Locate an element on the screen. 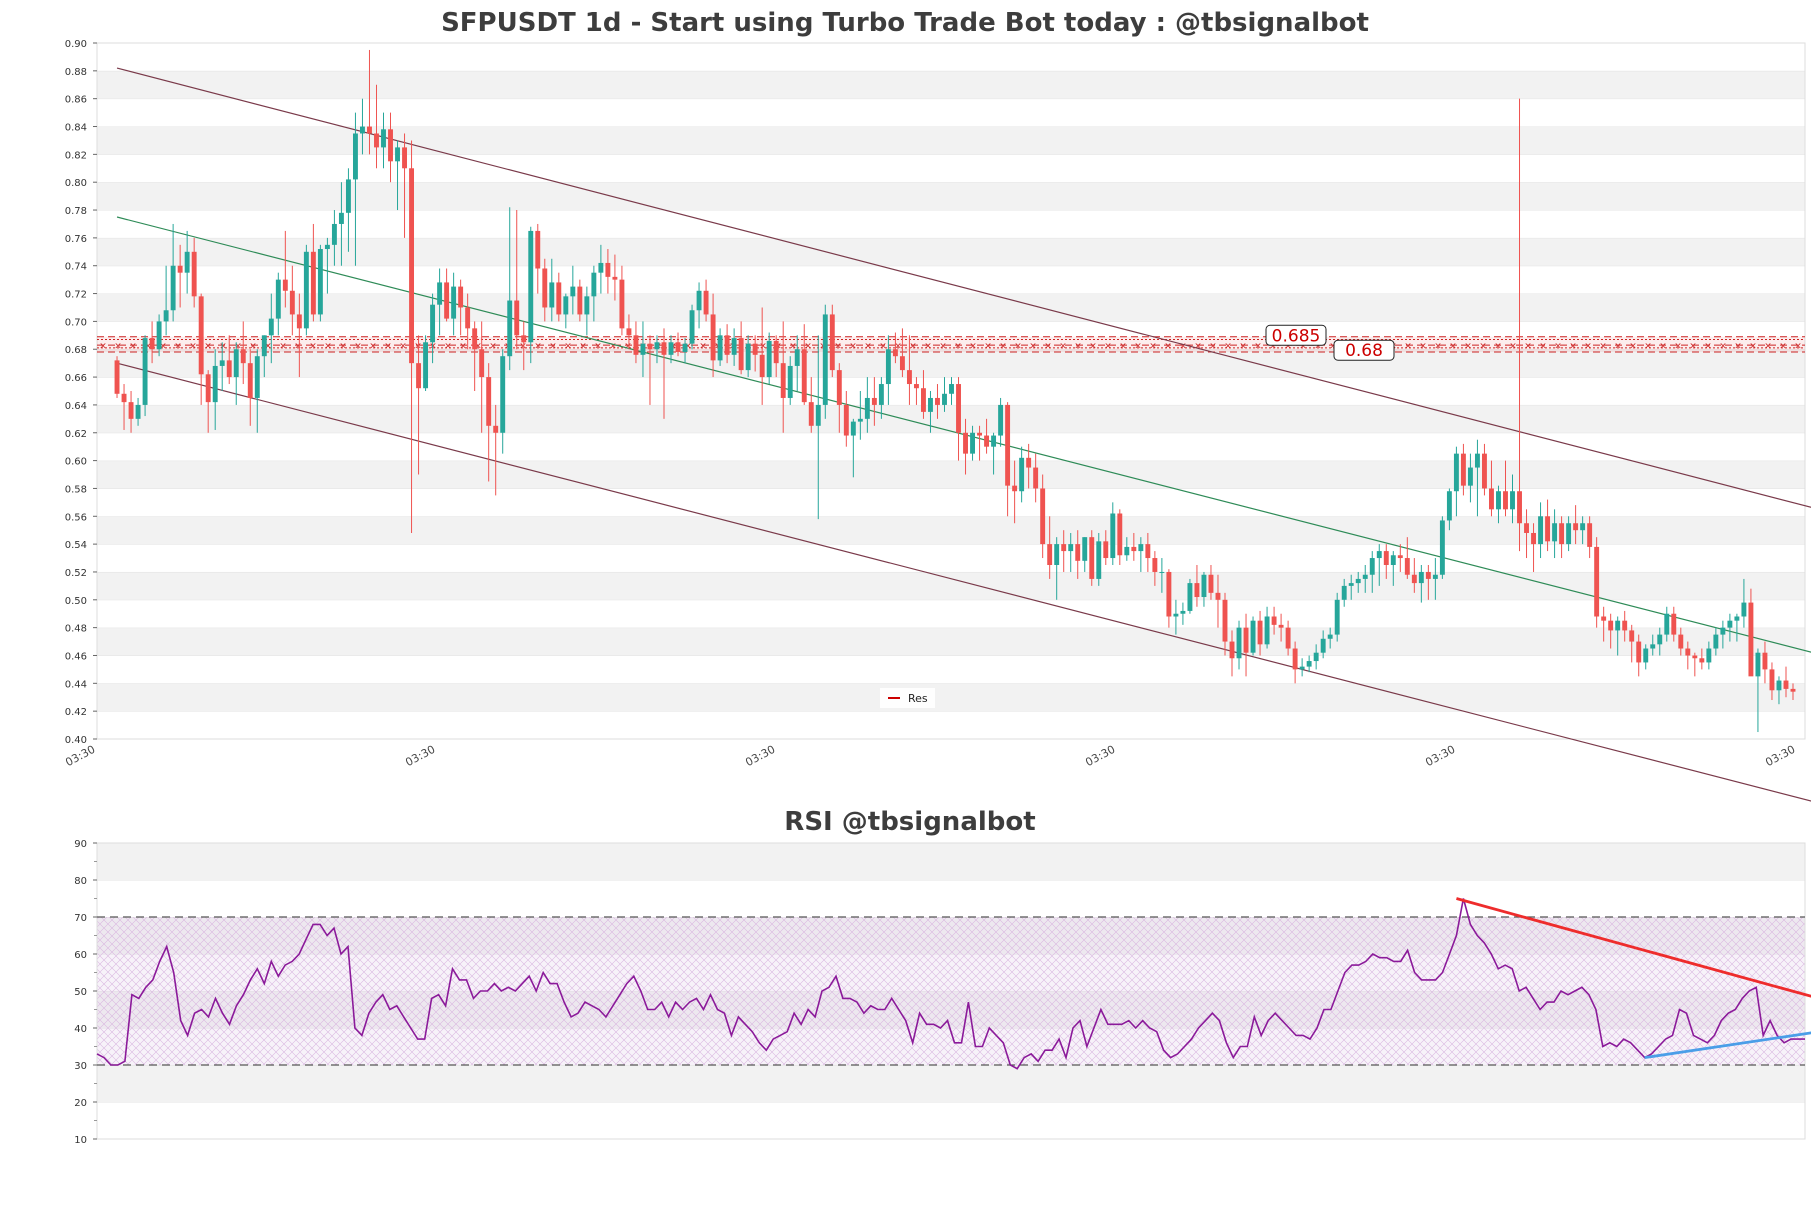 This screenshot has height=1208, width=1811. y-tick-label: 0.44 is located at coordinates (76, 684).